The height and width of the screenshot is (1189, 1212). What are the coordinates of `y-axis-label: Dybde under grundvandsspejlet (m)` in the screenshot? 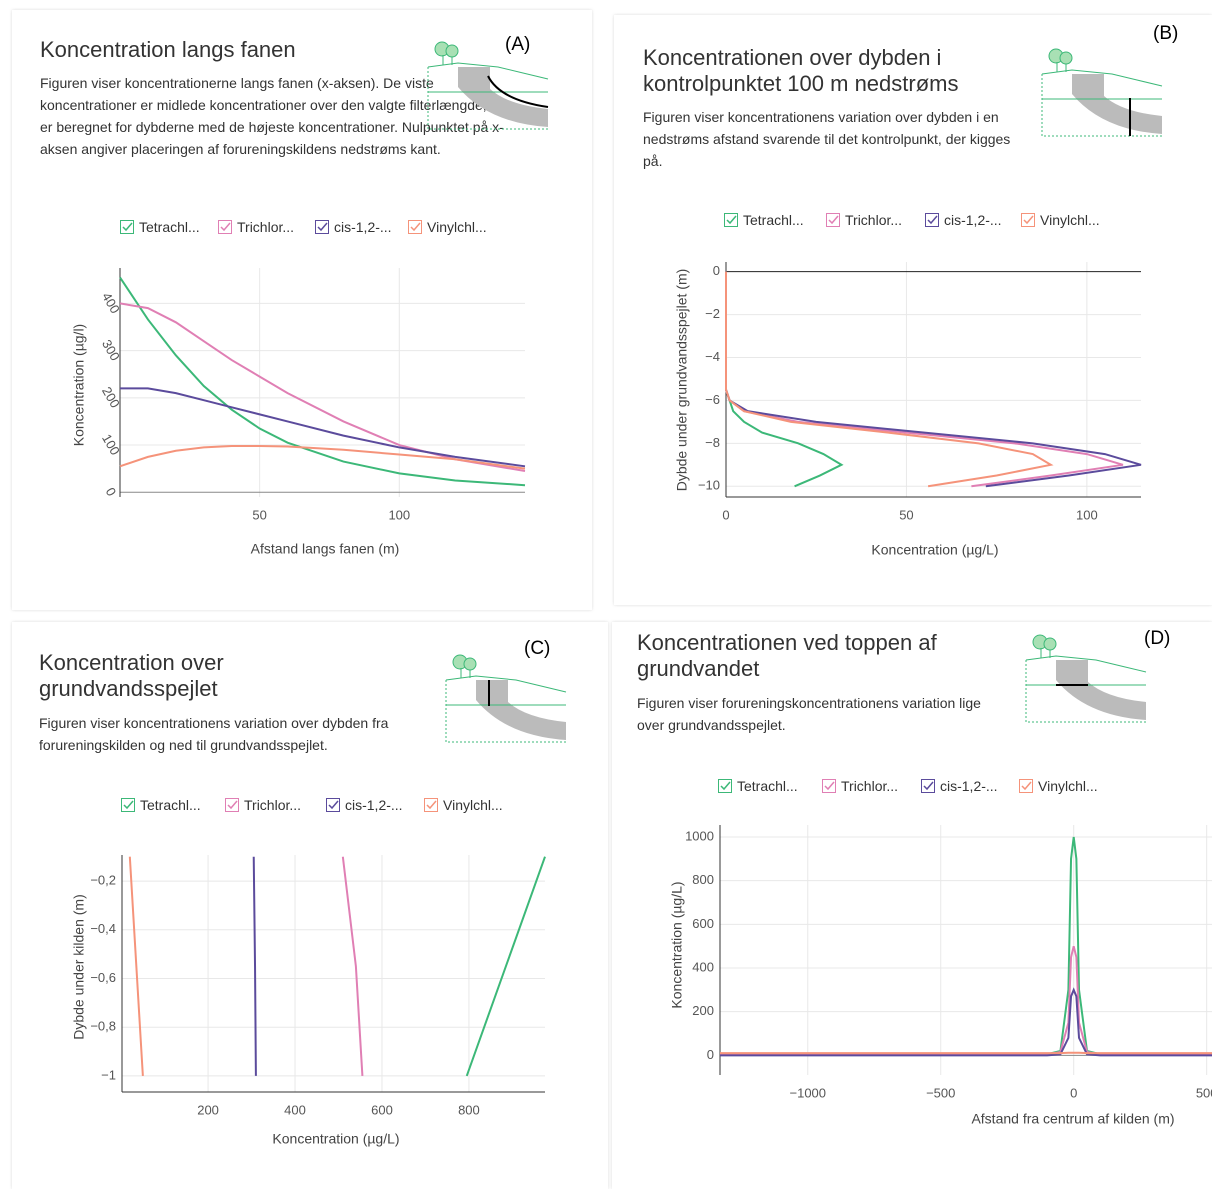 It's located at (682, 380).